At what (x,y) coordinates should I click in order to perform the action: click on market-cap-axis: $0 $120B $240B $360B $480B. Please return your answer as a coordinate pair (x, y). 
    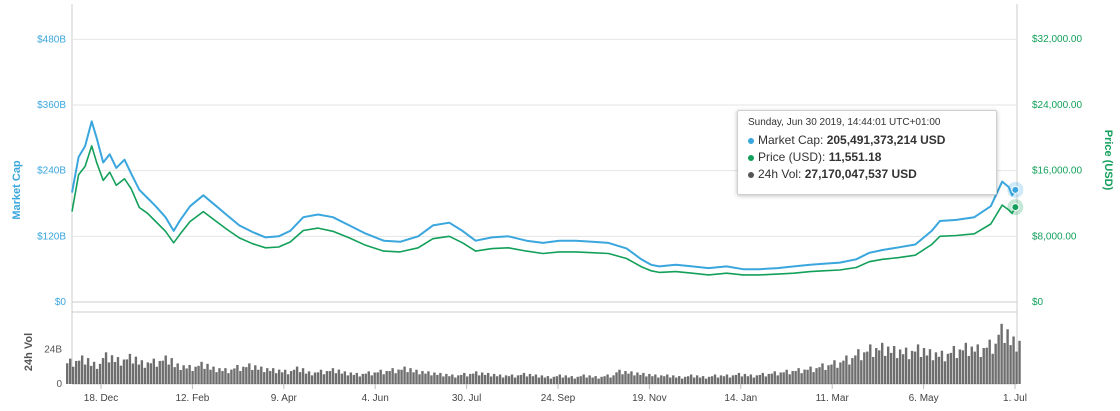
    Looking at the image, I should click on (51, 171).